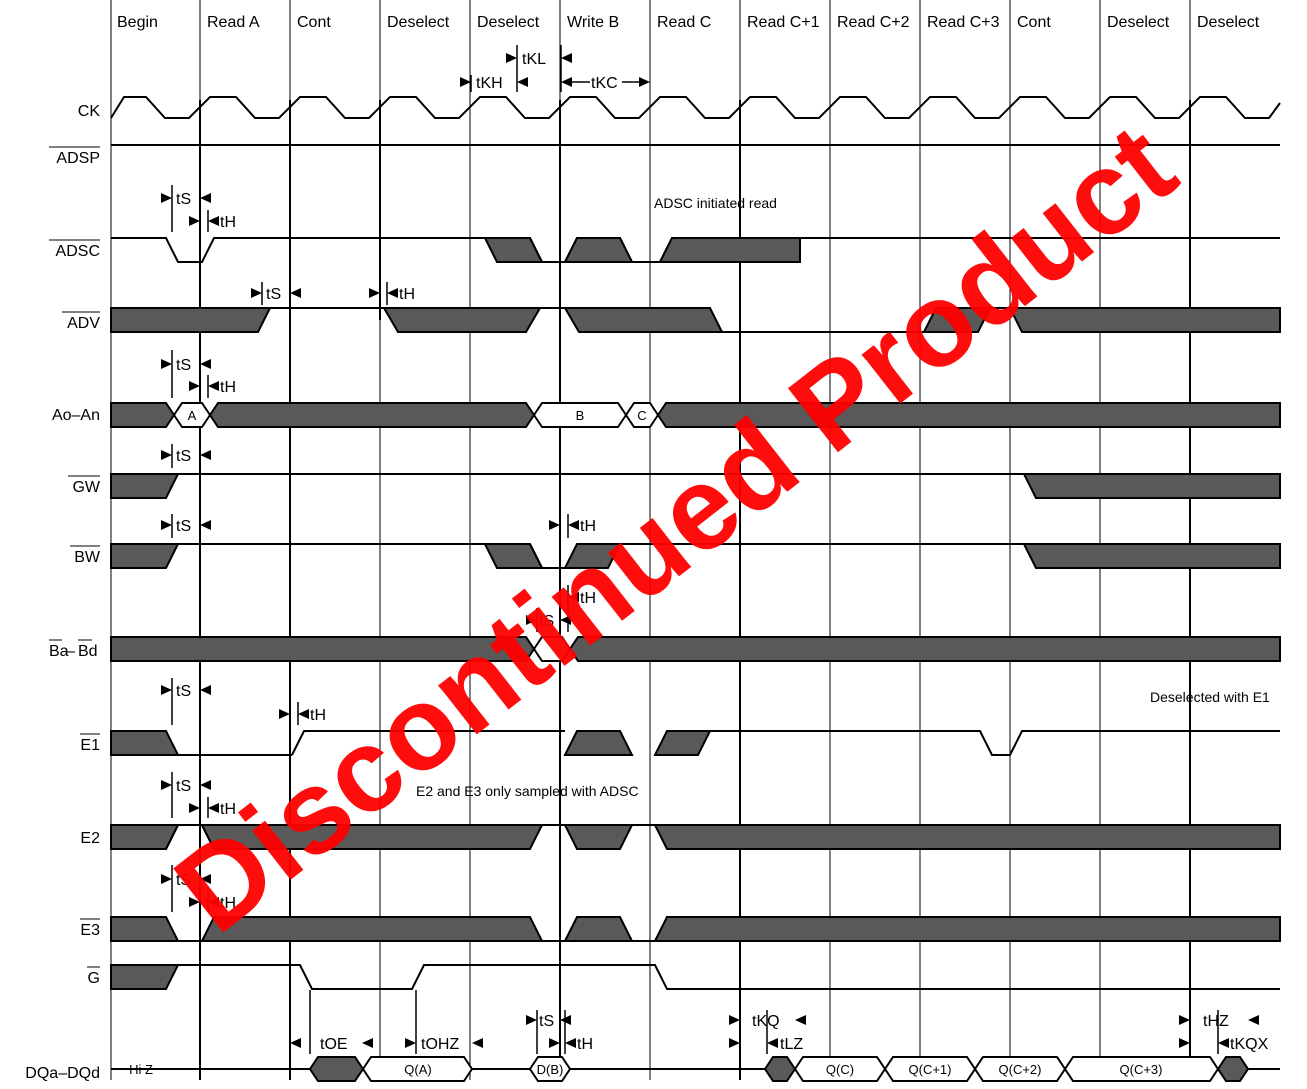  Describe the element at coordinates (580, 415) in the screenshot. I see `address-value-b: B` at that location.